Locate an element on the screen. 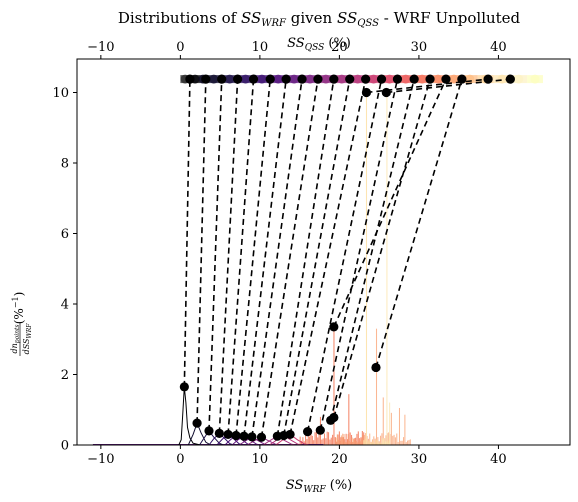 The image size is (578, 502). top-x-tick-label: 40 is located at coordinates (498, 47).